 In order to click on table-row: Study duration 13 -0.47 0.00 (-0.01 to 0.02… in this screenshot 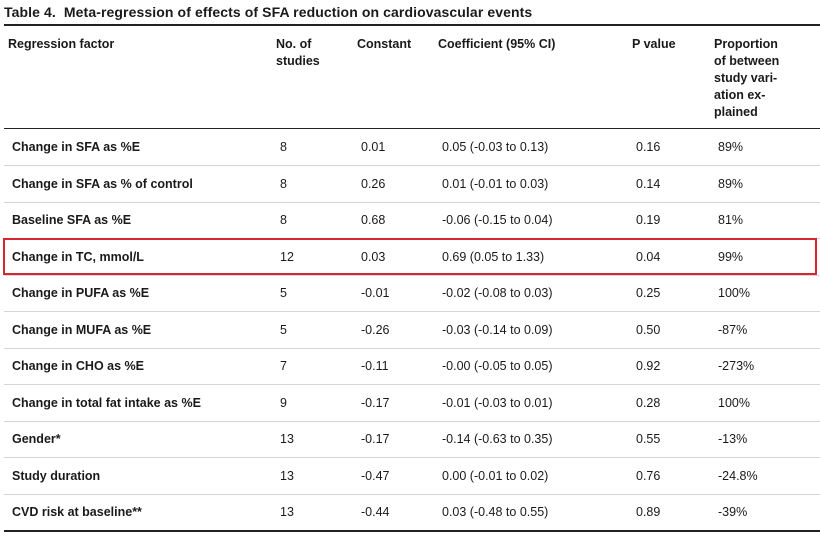, I will do `click(412, 476)`.